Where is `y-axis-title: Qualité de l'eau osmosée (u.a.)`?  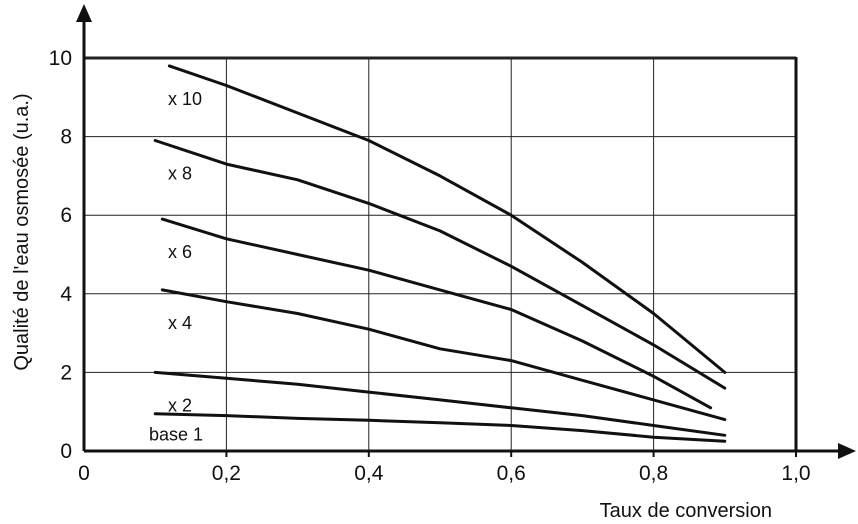 y-axis-title: Qualité de l'eau osmosée (u.a.) is located at coordinates (22, 231).